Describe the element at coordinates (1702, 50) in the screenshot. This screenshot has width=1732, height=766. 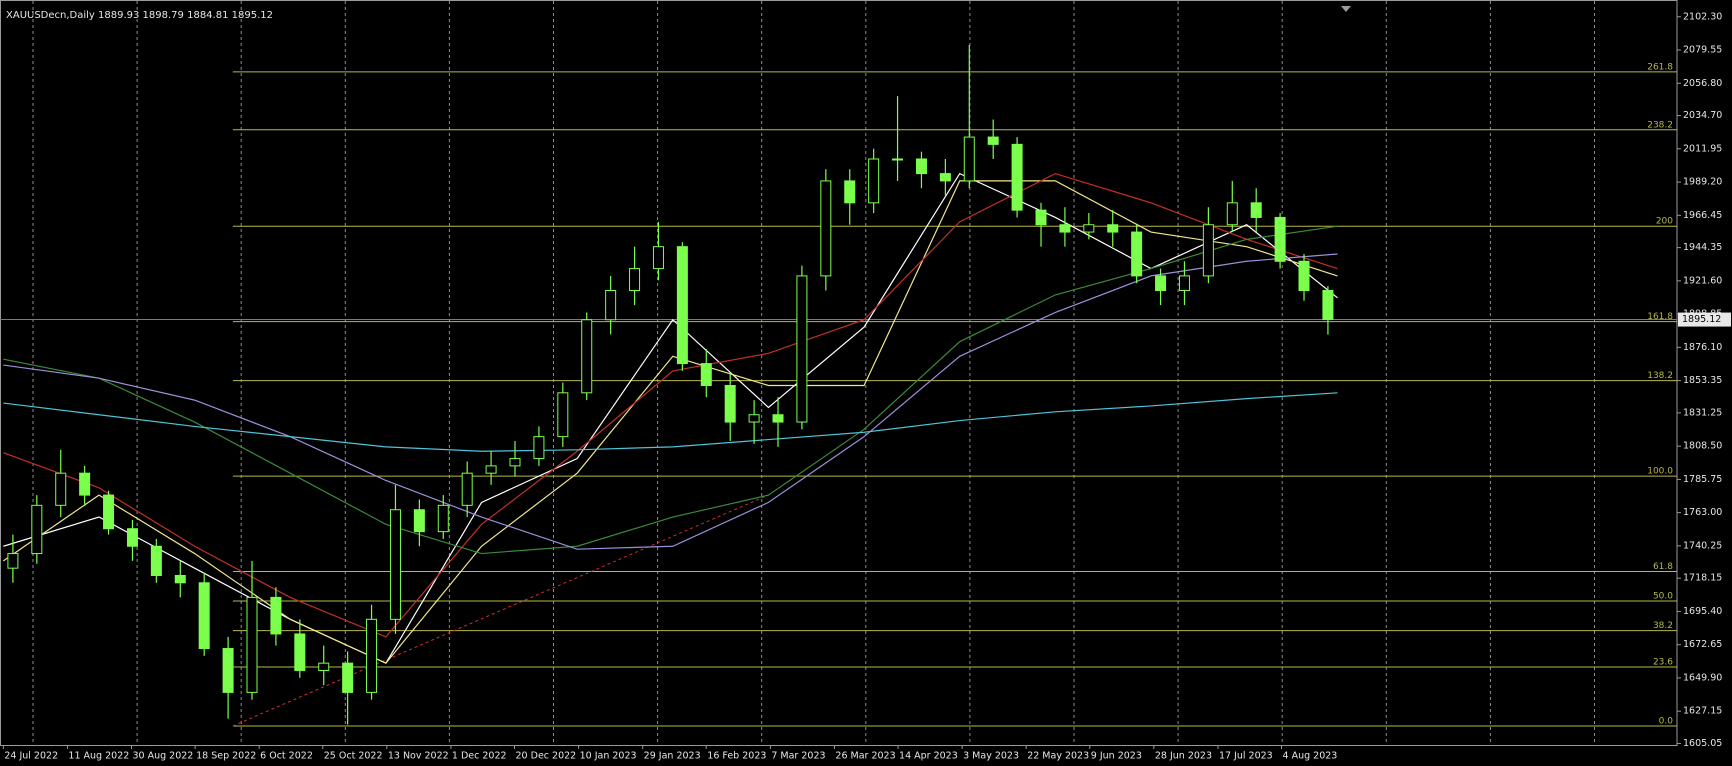
I see `y-tick-label: 2079.55` at that location.